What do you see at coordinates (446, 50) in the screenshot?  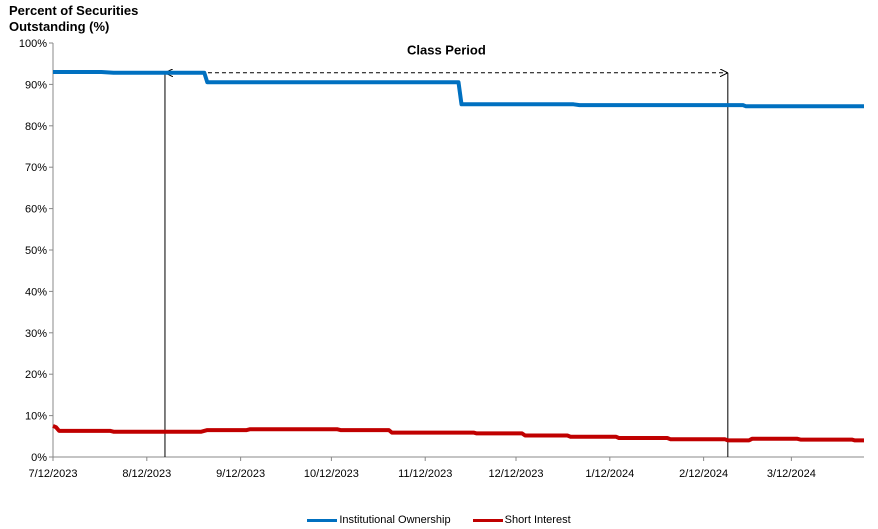 I see `class-period-label: Class Period` at bounding box center [446, 50].